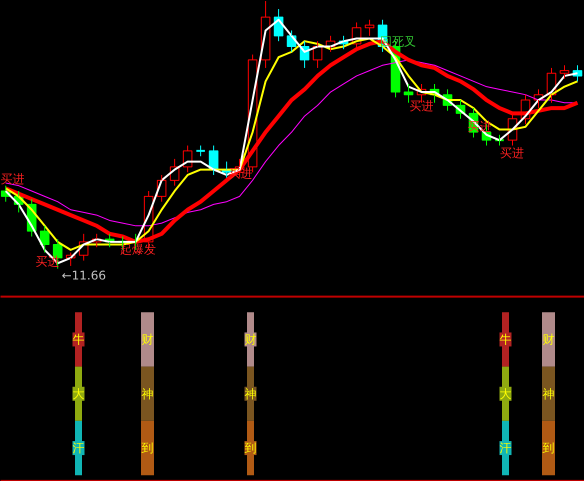 The width and height of the screenshot is (584, 481). Describe the element at coordinates (398, 41) in the screenshot. I see `annotation: 回死叉` at that location.